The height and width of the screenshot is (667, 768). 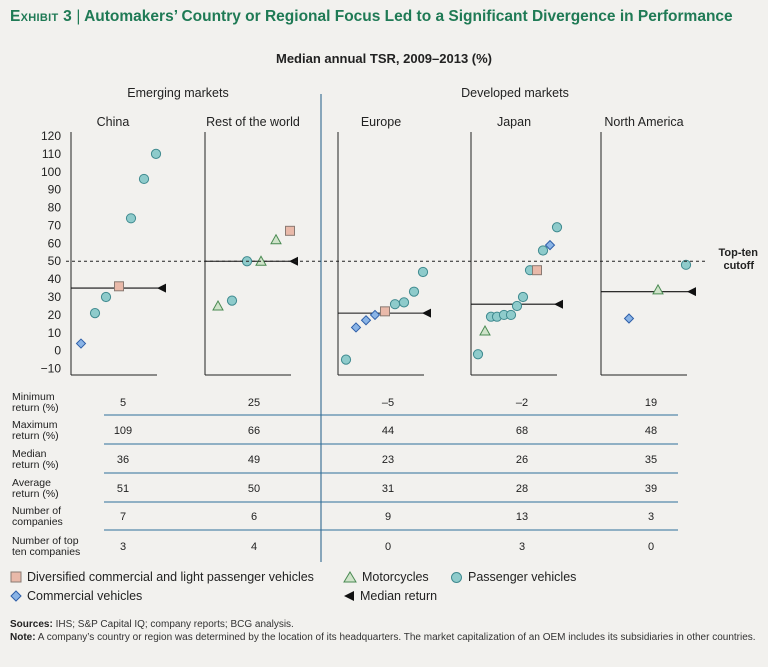 What do you see at coordinates (651, 403) in the screenshot?
I see `table-cell: 19` at bounding box center [651, 403].